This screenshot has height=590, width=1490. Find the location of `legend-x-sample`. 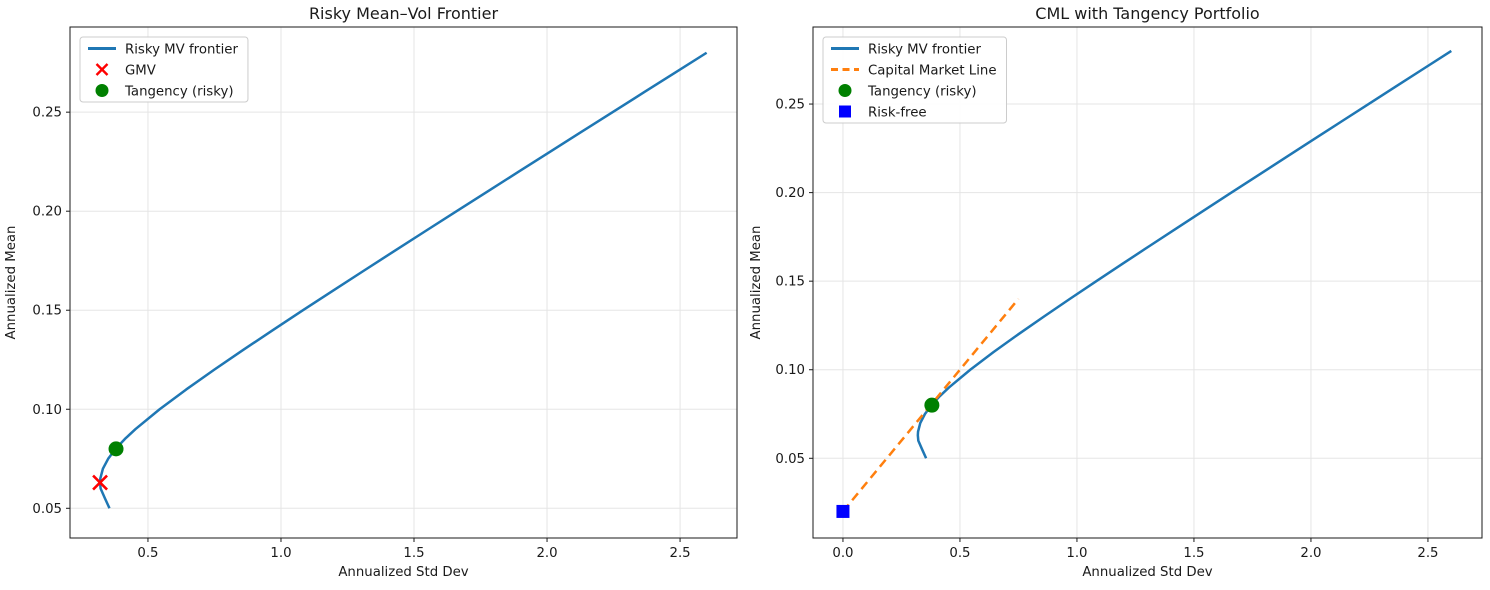

legend-x-sample is located at coordinates (102, 69).